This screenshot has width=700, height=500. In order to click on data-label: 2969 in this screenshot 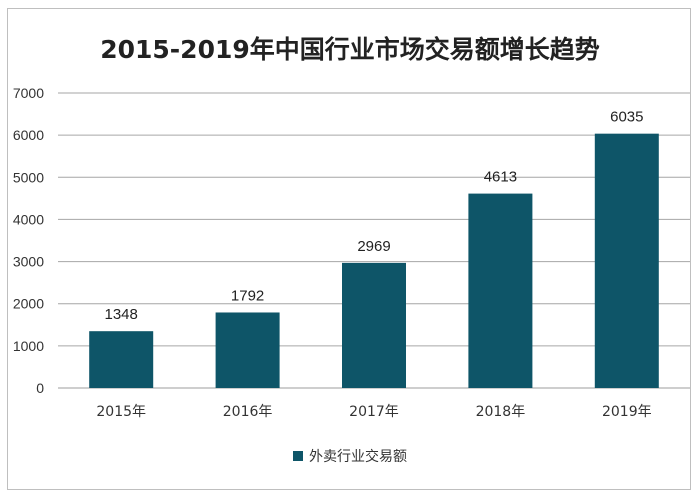, I will do `click(373, 246)`.